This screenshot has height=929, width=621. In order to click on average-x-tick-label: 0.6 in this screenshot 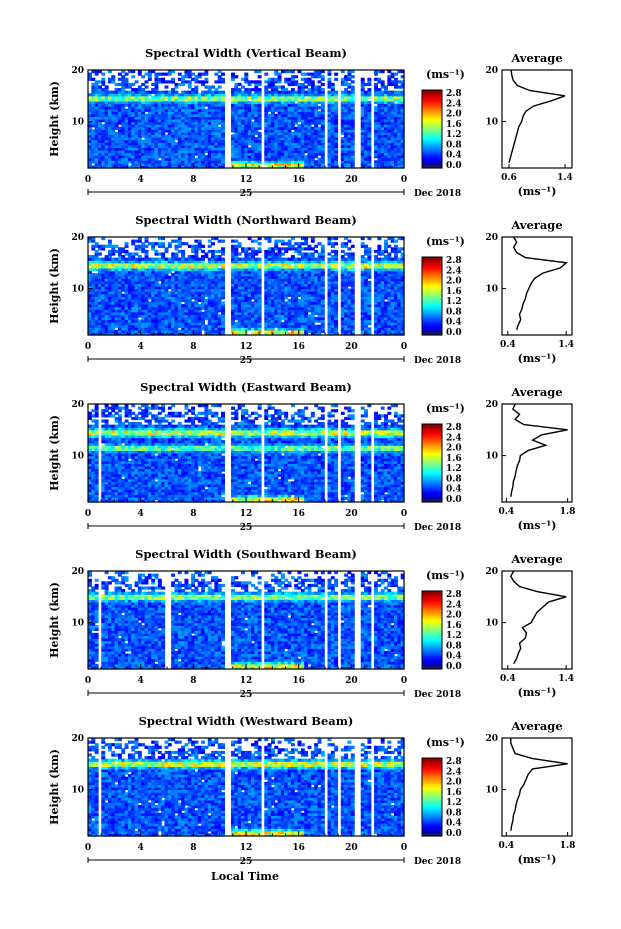, I will do `click(509, 178)`.